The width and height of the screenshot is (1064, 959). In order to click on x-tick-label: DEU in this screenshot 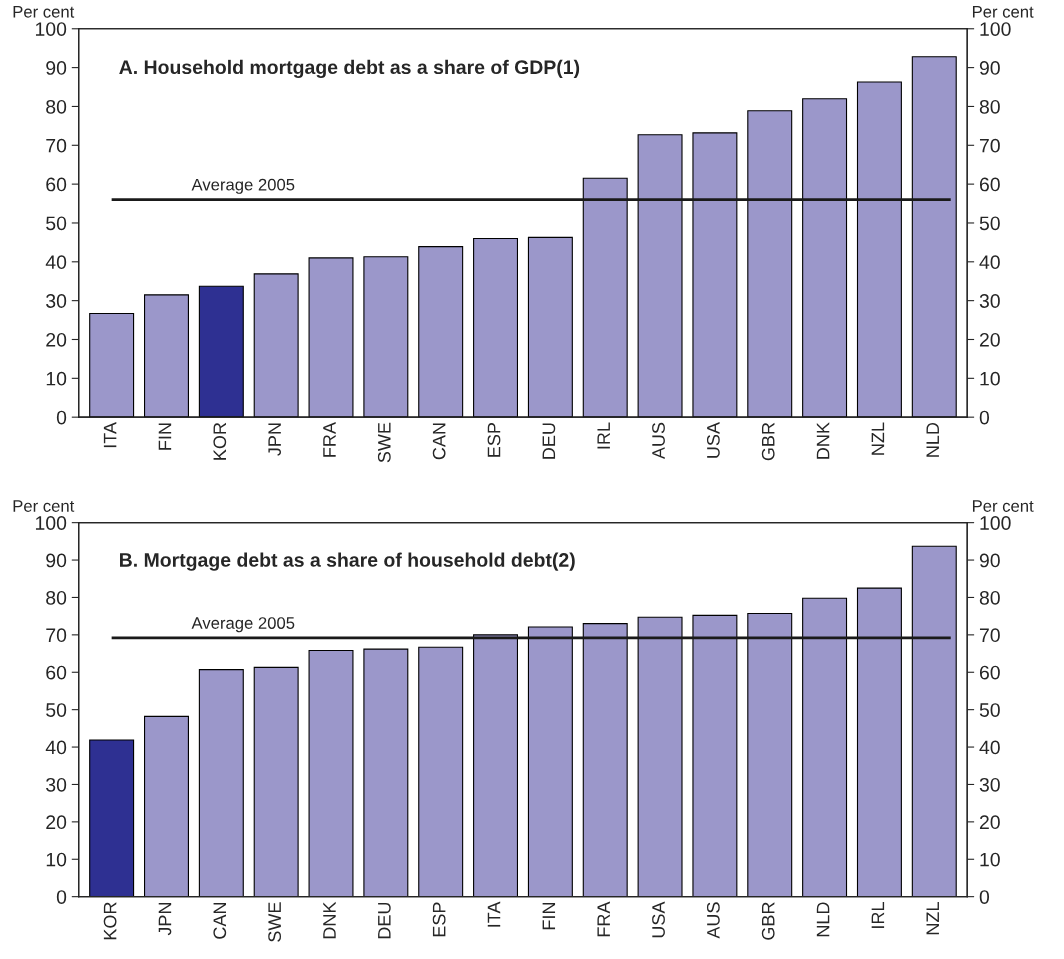, I will do `click(549, 441)`.